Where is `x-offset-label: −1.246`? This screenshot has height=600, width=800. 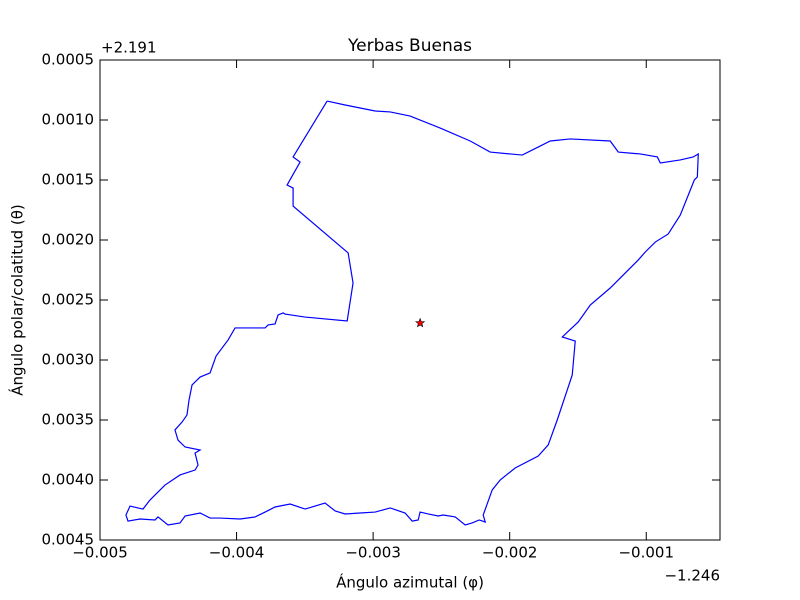 x-offset-label: −1.246 is located at coordinates (692, 576).